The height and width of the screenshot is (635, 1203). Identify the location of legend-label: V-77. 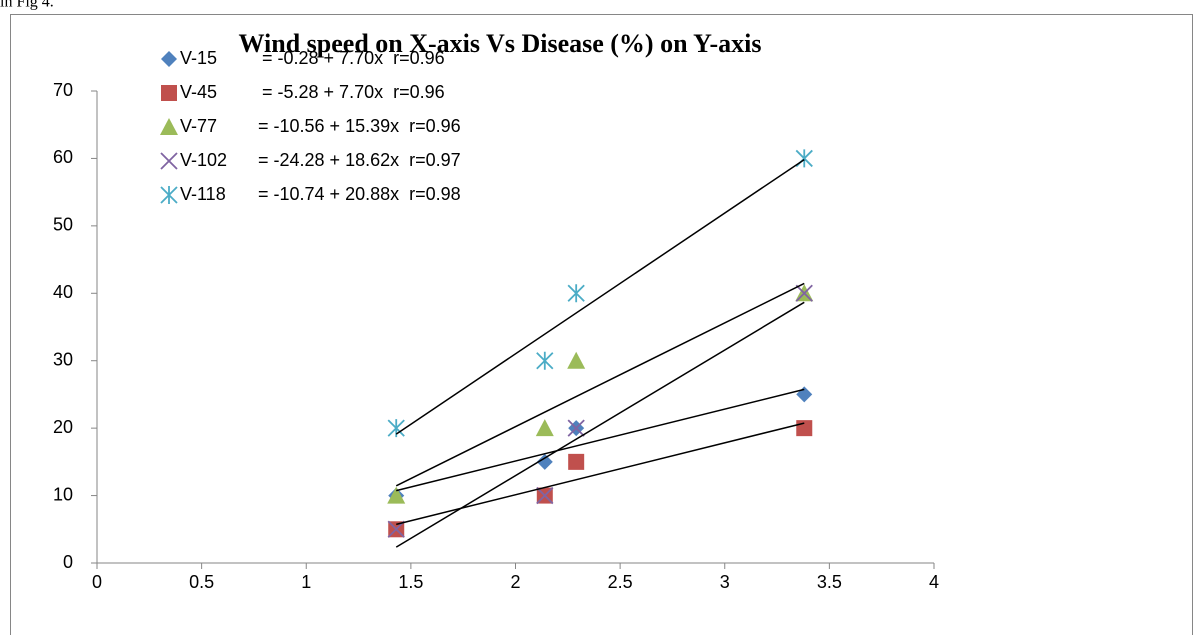
(198, 126).